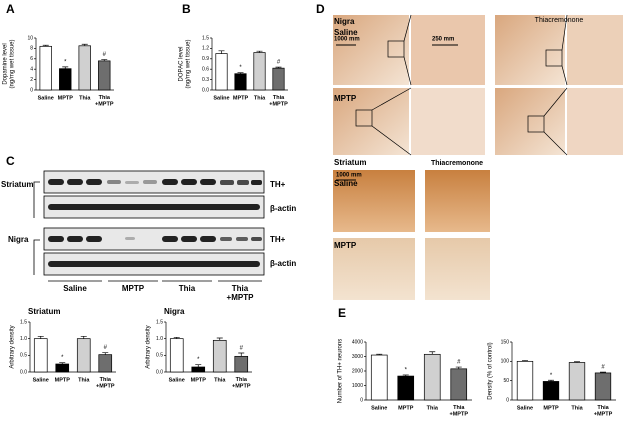  I want to click on blot-region: Nigra, so click(18, 239).